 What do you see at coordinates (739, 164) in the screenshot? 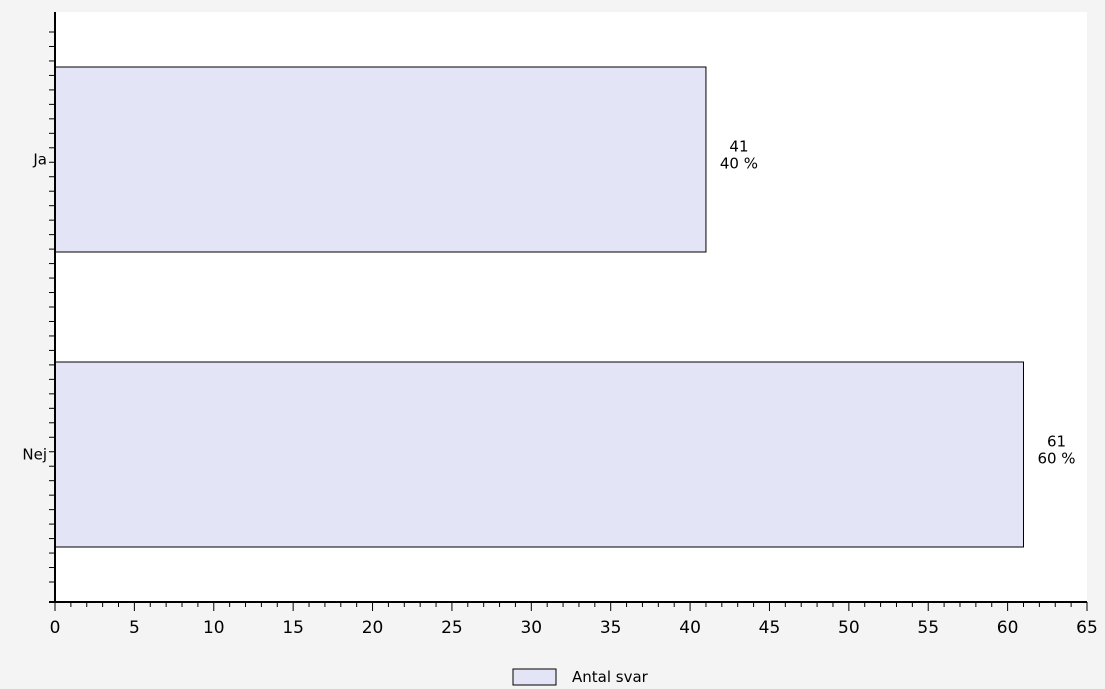
I see `data-label-percent: 40 %` at bounding box center [739, 164].